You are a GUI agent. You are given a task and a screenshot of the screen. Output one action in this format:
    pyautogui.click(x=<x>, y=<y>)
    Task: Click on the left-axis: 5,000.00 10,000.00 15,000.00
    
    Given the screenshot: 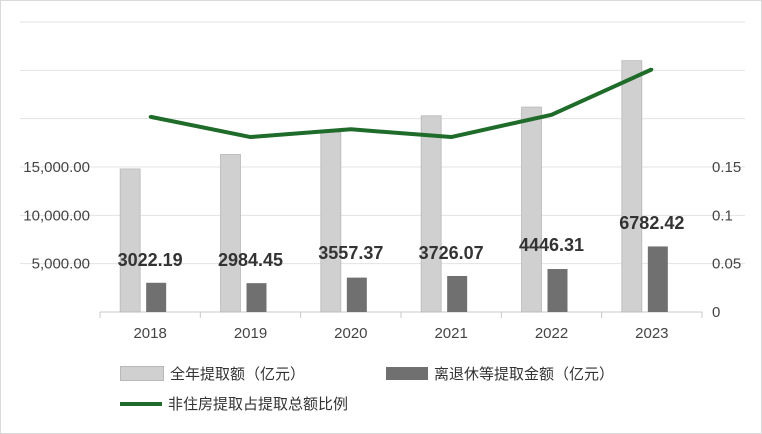 What is the action you would take?
    pyautogui.click(x=56, y=216)
    